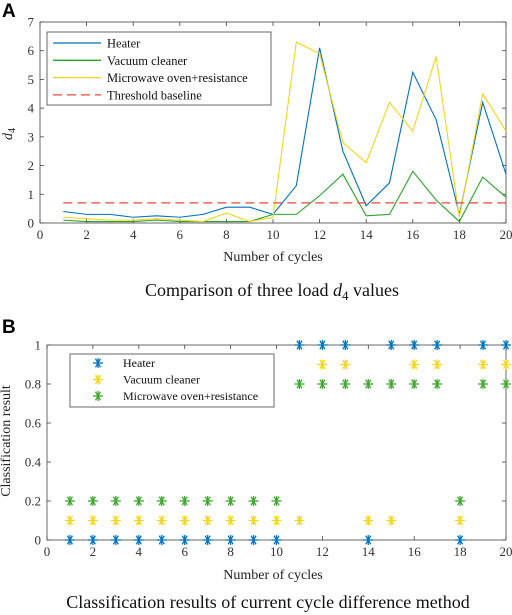  What do you see at coordinates (31, 79) in the screenshot?
I see `y-tick-label: 5` at bounding box center [31, 79].